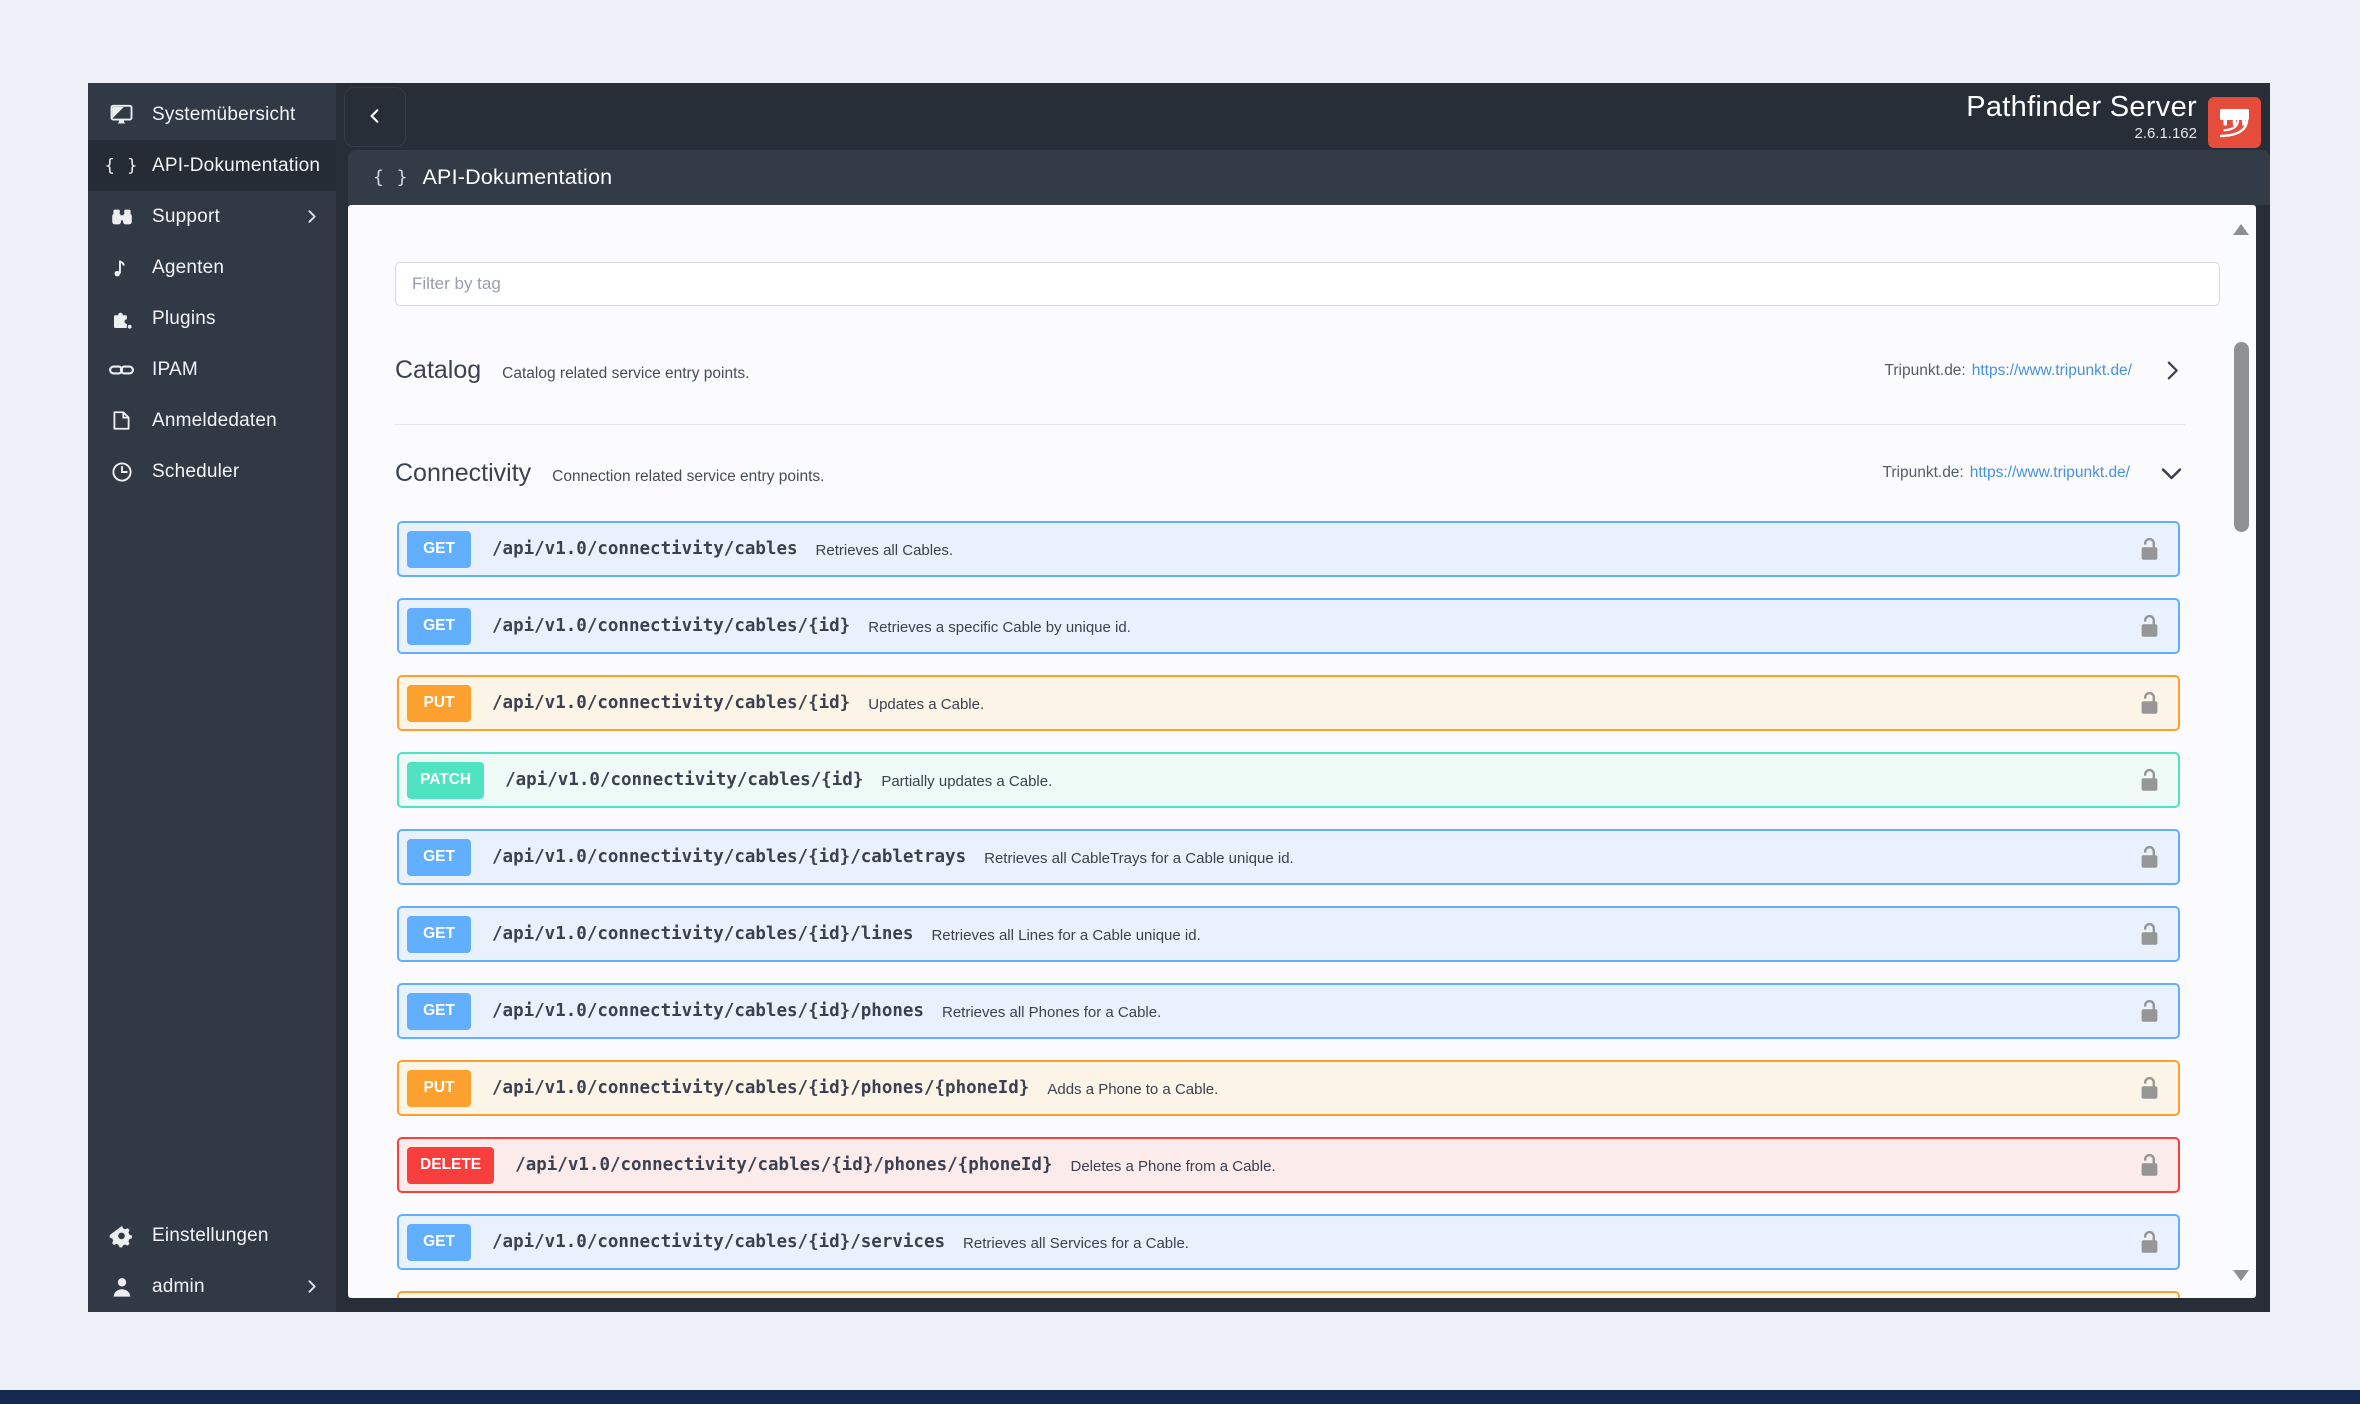  Describe the element at coordinates (967, 781) in the screenshot. I see `endpoint-description: Partially updates a Cable.` at that location.